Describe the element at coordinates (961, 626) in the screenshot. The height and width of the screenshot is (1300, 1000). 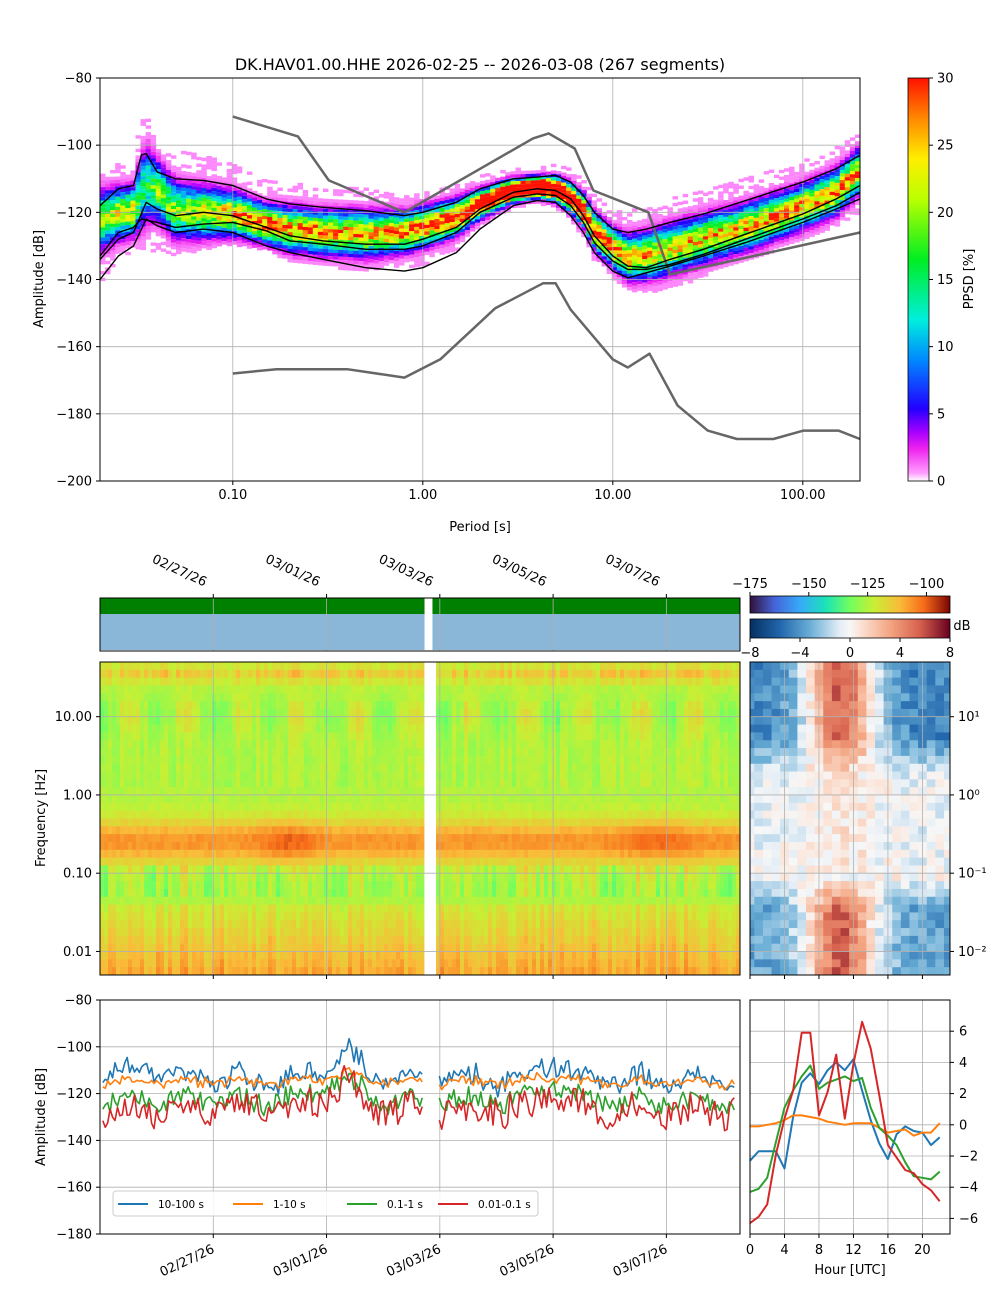
I see `diurnal-colorbar-label: dB` at that location.